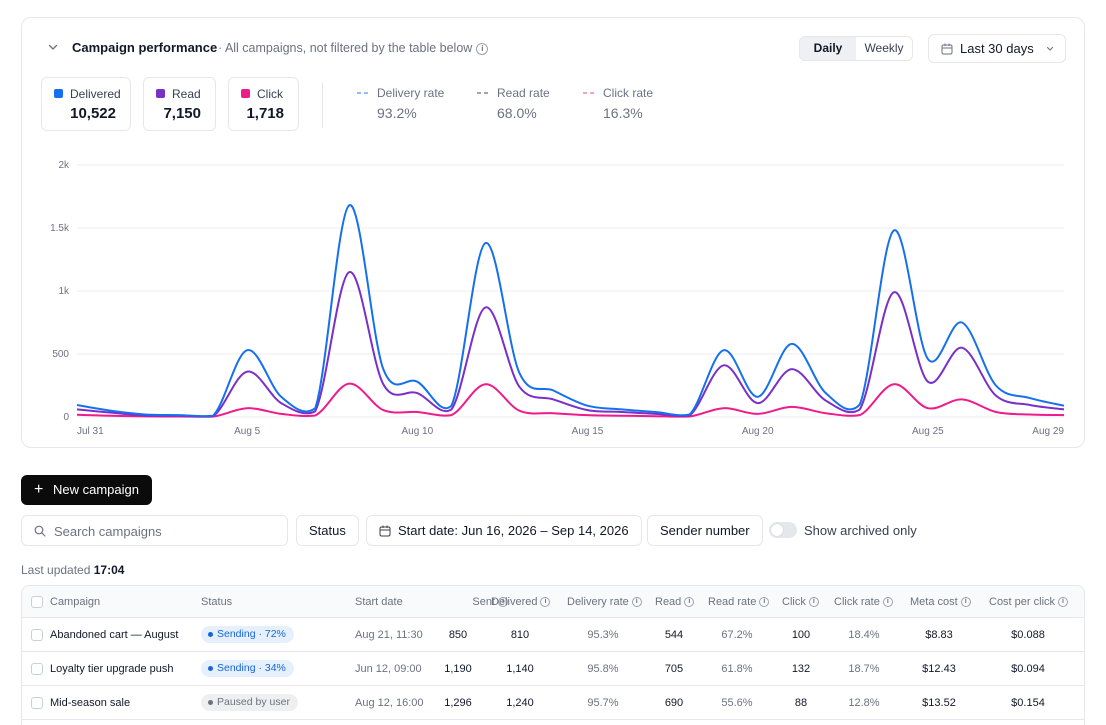  Describe the element at coordinates (86, 490) in the screenshot. I see `new-campaign-button: + New campaign` at that location.